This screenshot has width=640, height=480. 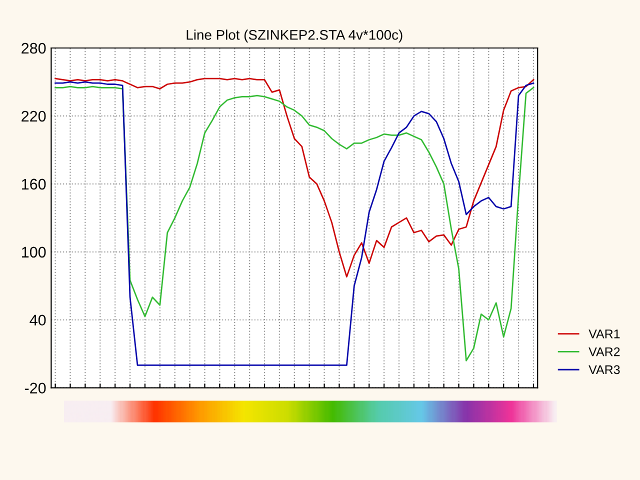 What do you see at coordinates (34, 184) in the screenshot?
I see `y-tick-label: 160` at bounding box center [34, 184].